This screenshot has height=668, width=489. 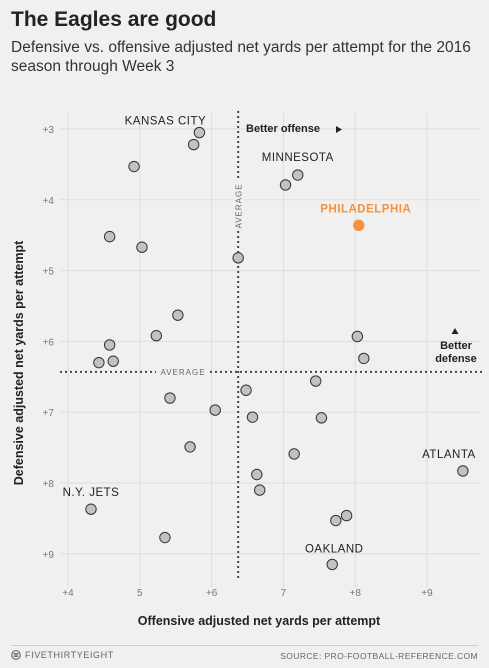 I want to click on point-label: OAKLAND, so click(x=334, y=549).